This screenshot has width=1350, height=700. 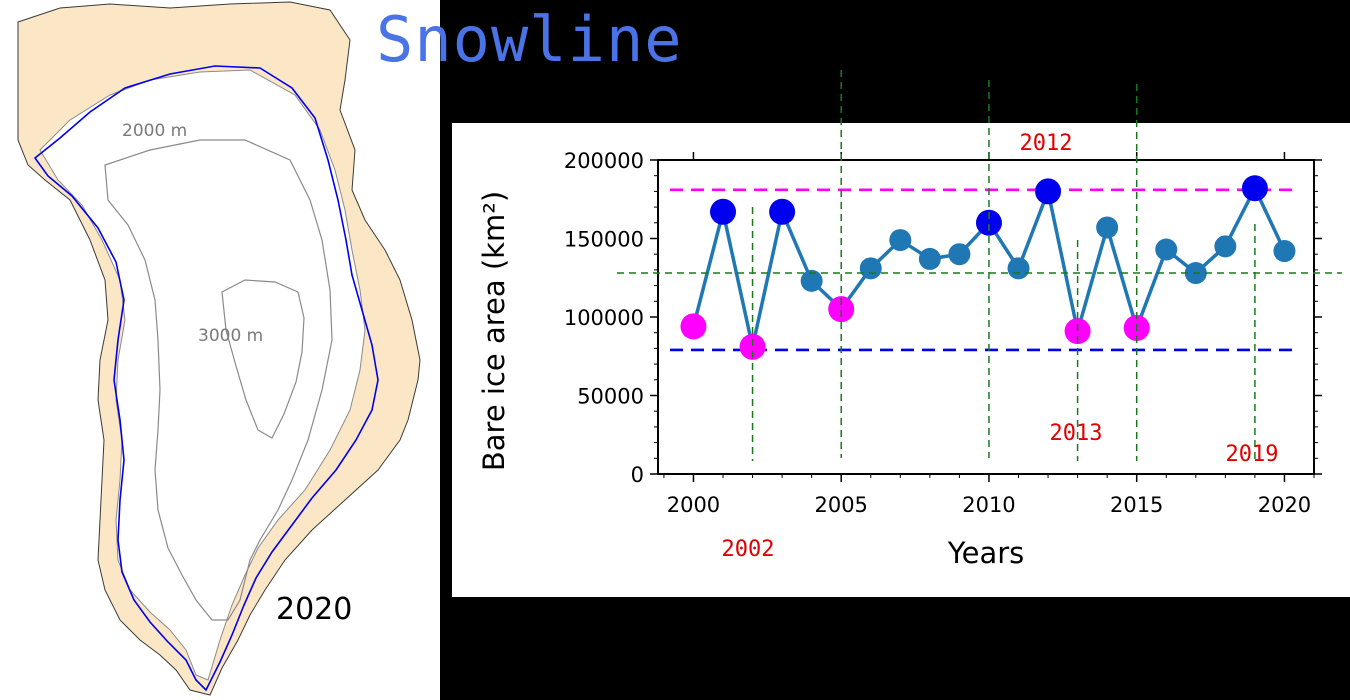 What do you see at coordinates (841, 309) in the screenshot?
I see `data-point-2005` at bounding box center [841, 309].